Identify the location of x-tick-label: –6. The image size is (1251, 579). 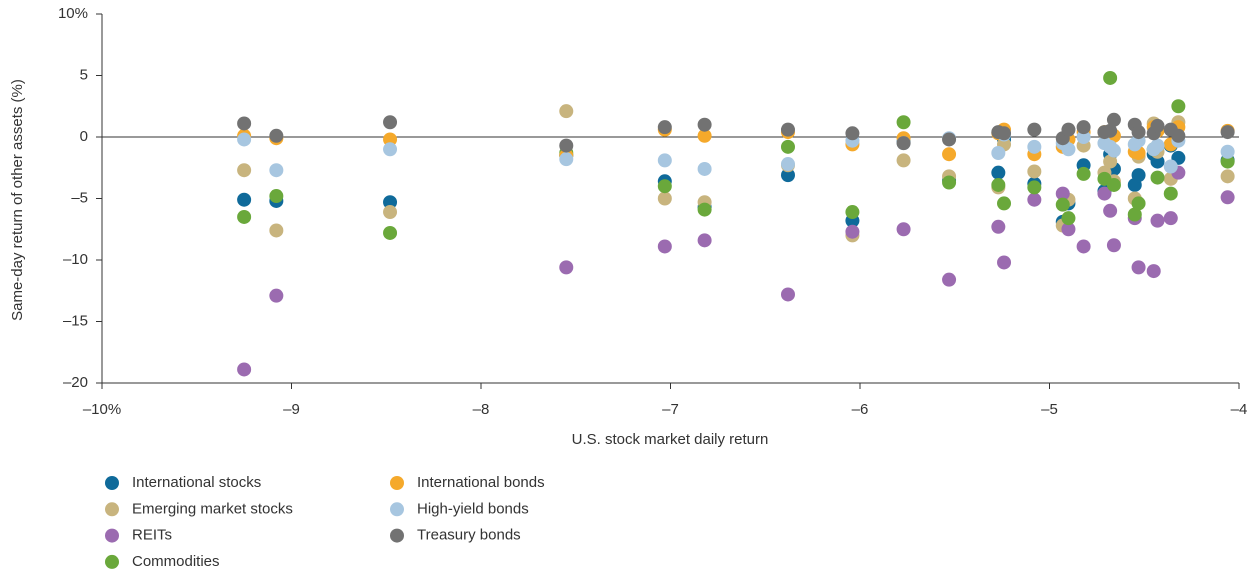
(860, 409).